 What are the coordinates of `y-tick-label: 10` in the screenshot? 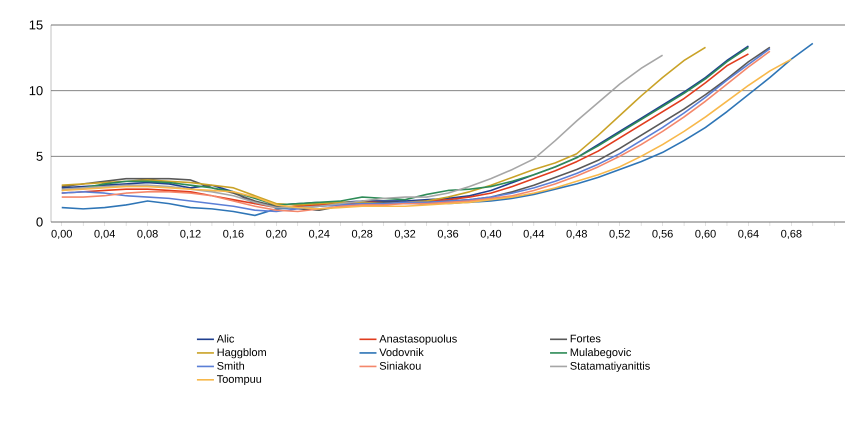 It's located at (36, 91).